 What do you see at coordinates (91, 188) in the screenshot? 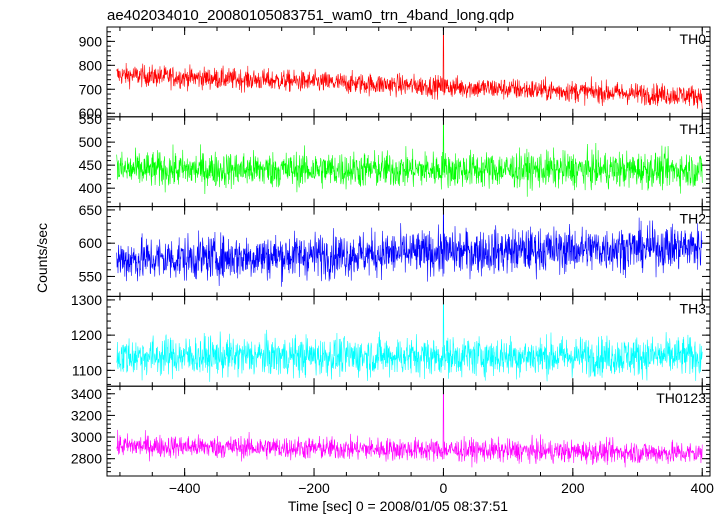
I see `y-tick-label: 400` at bounding box center [91, 188].